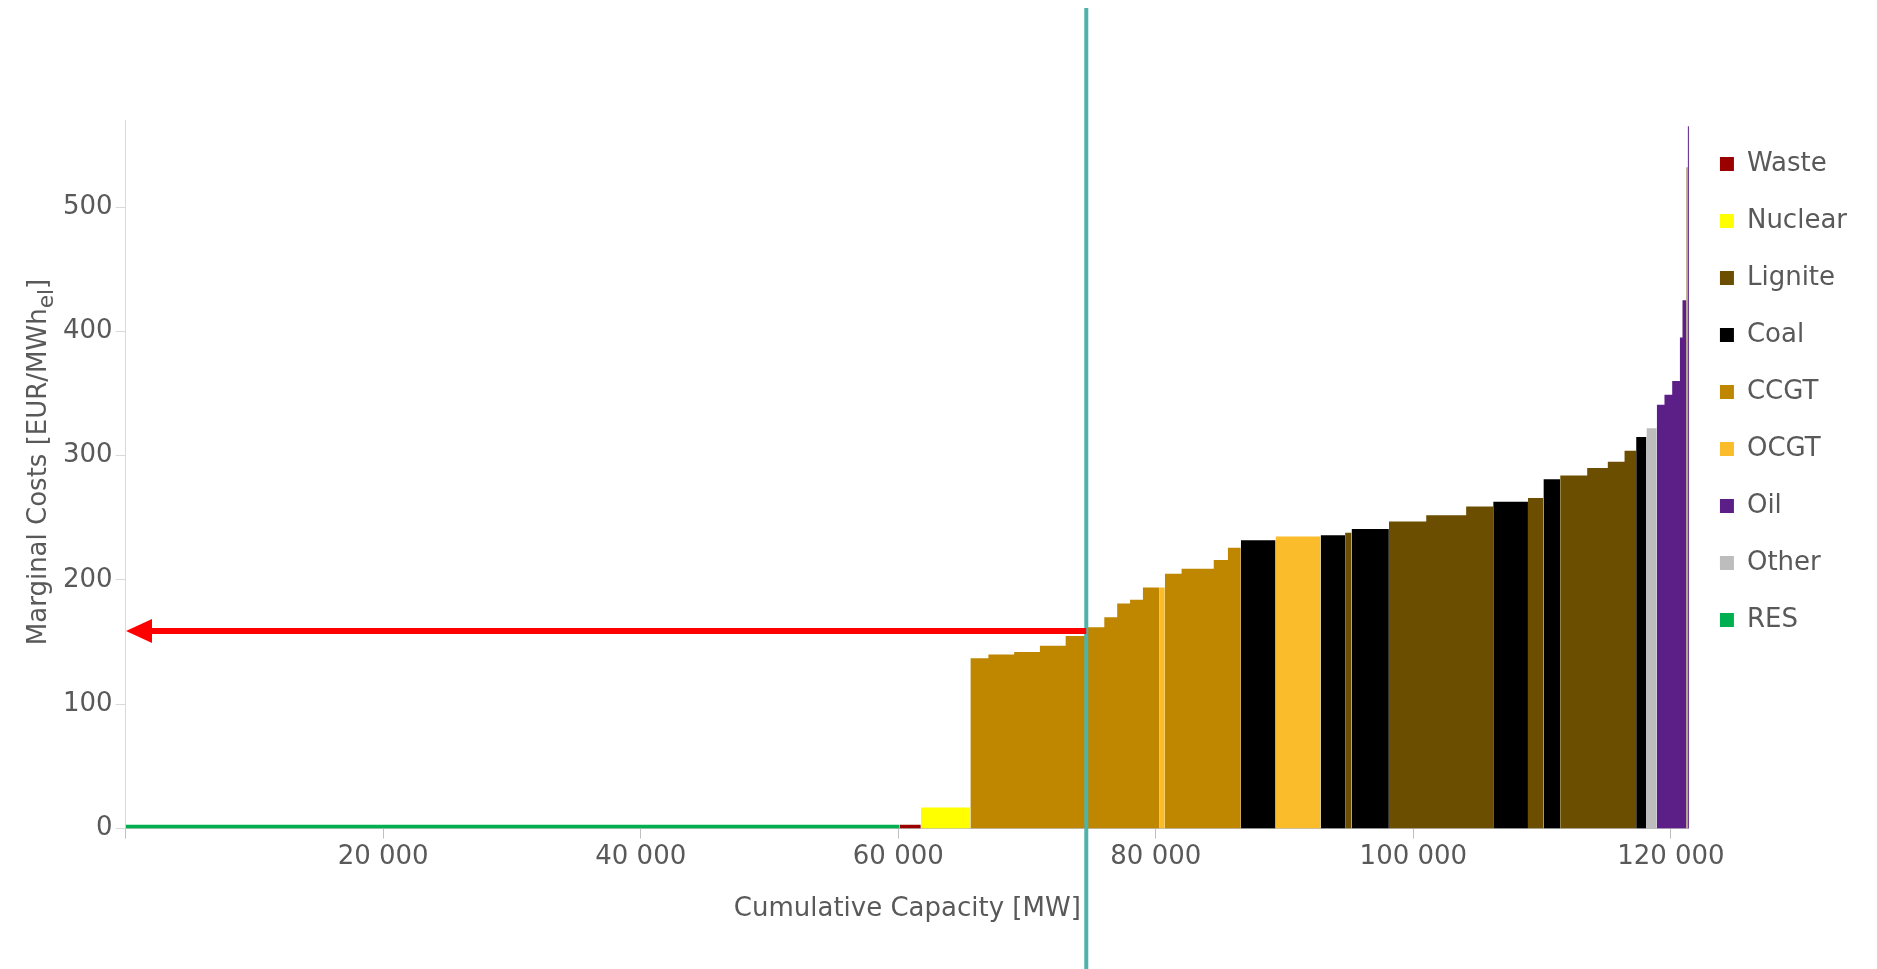 Image resolution: width=1877 pixels, height=969 pixels. What do you see at coordinates (383, 854) in the screenshot?
I see `x-tick-label: 20 000` at bounding box center [383, 854].